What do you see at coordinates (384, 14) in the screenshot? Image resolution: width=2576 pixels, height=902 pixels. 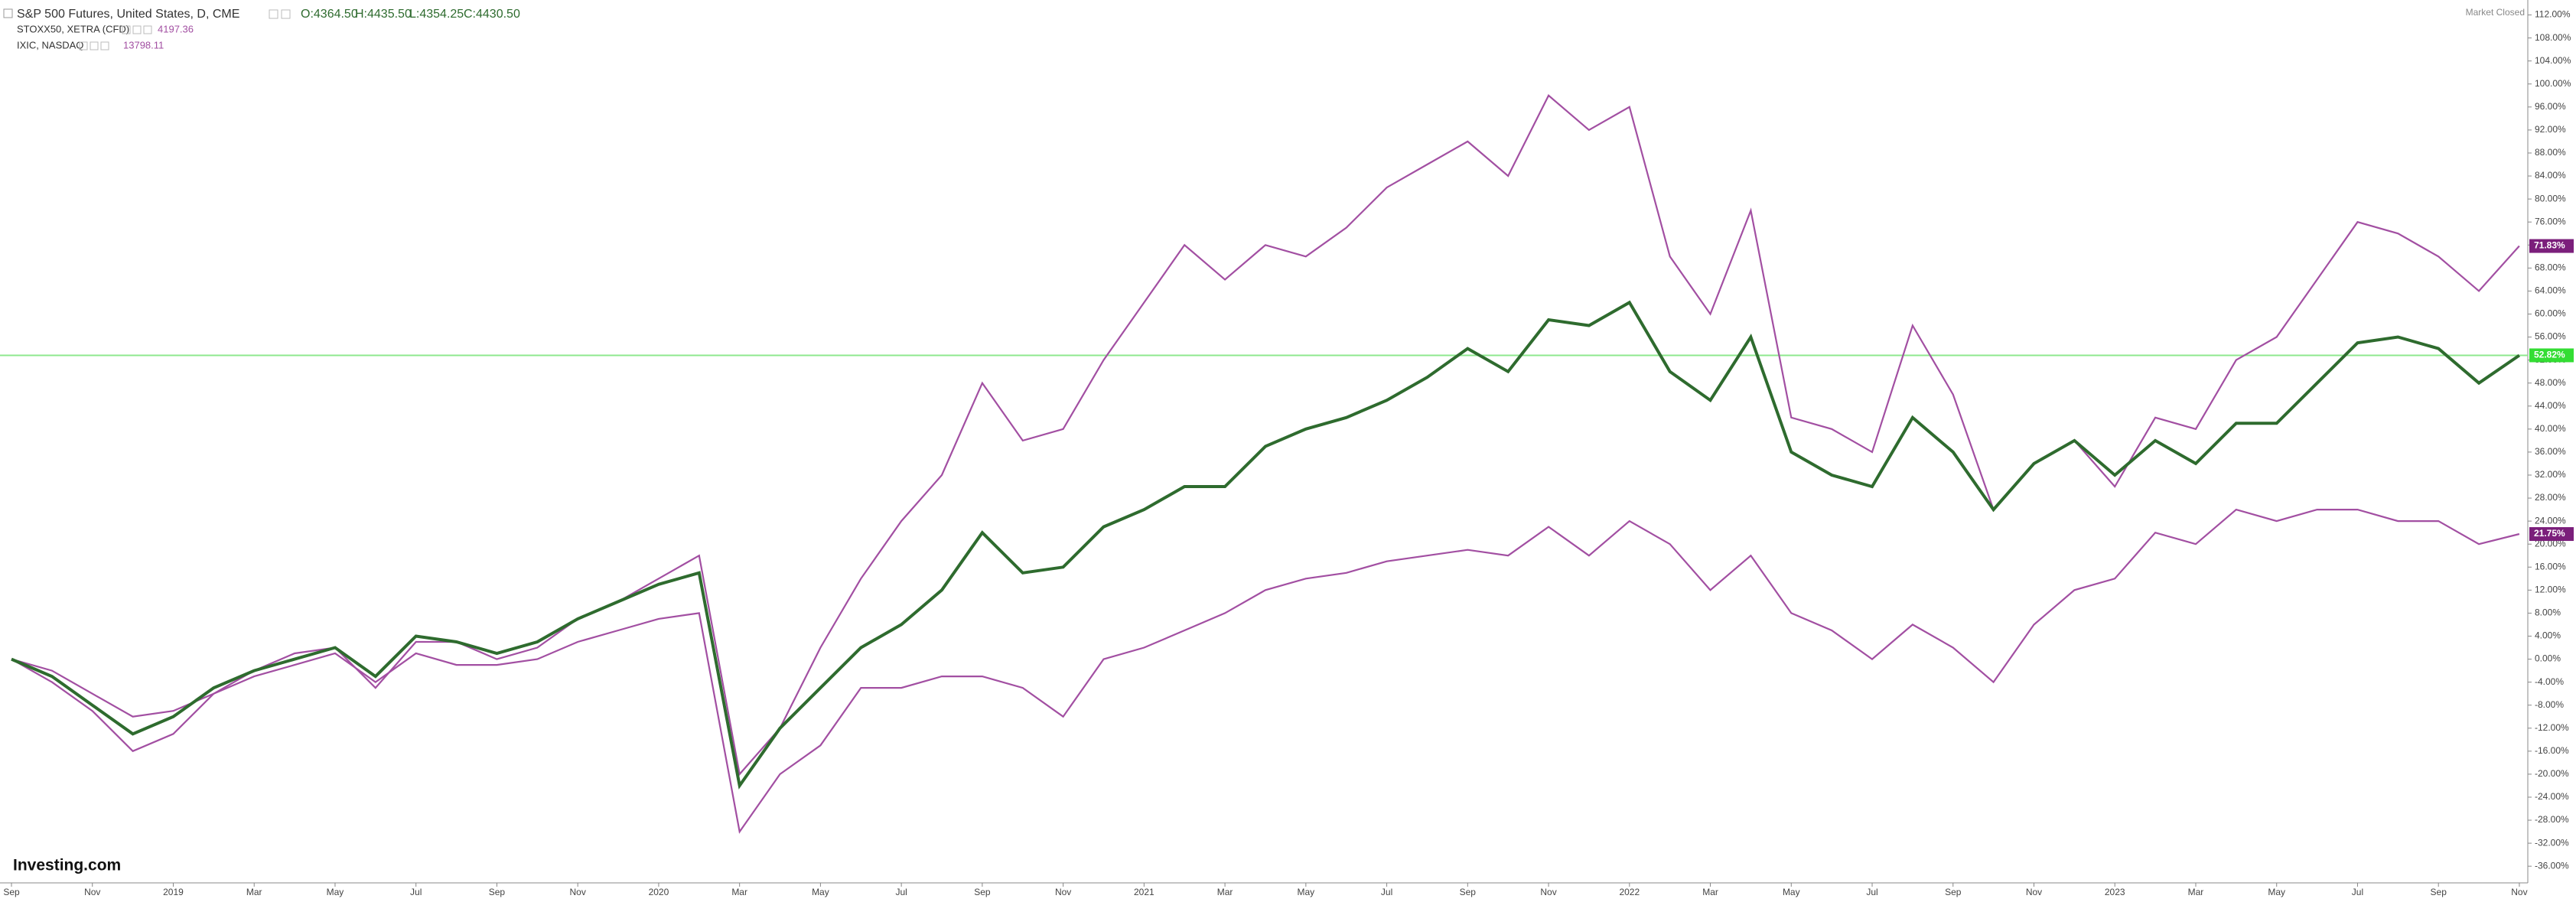 I see `high-price: H:4435.50` at bounding box center [384, 14].